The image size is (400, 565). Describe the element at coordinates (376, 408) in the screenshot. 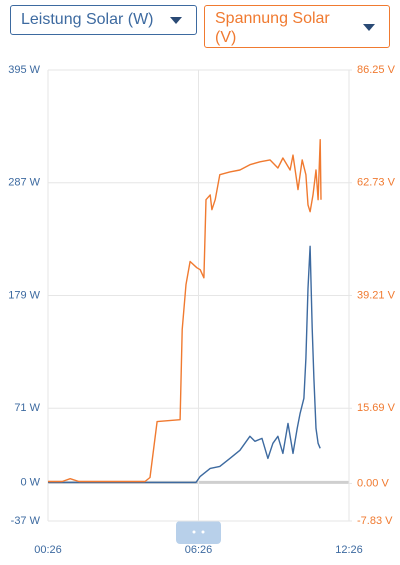

I see `y2-tick-label: 15.69 V` at that location.